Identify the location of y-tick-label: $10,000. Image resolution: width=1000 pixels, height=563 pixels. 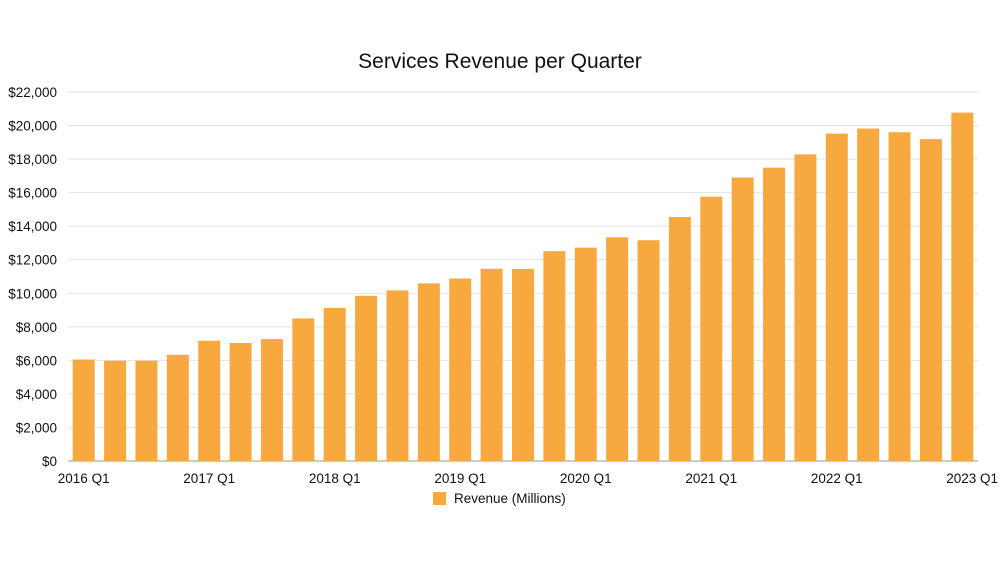
(32, 293).